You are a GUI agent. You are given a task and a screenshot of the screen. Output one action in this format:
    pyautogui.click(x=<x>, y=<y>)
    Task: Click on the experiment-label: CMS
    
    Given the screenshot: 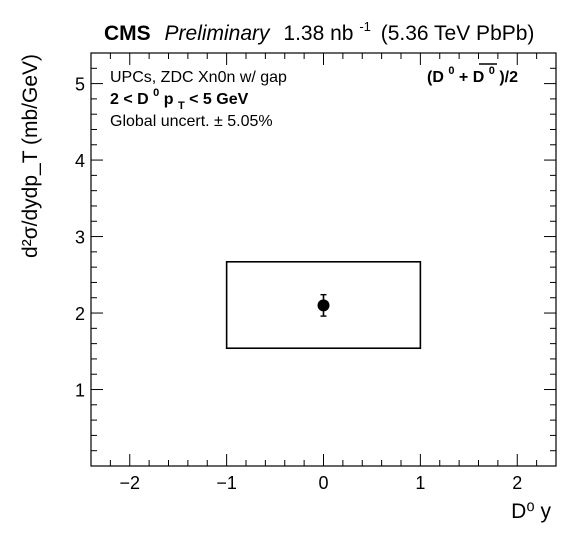 What is the action you would take?
    pyautogui.click(x=127, y=33)
    